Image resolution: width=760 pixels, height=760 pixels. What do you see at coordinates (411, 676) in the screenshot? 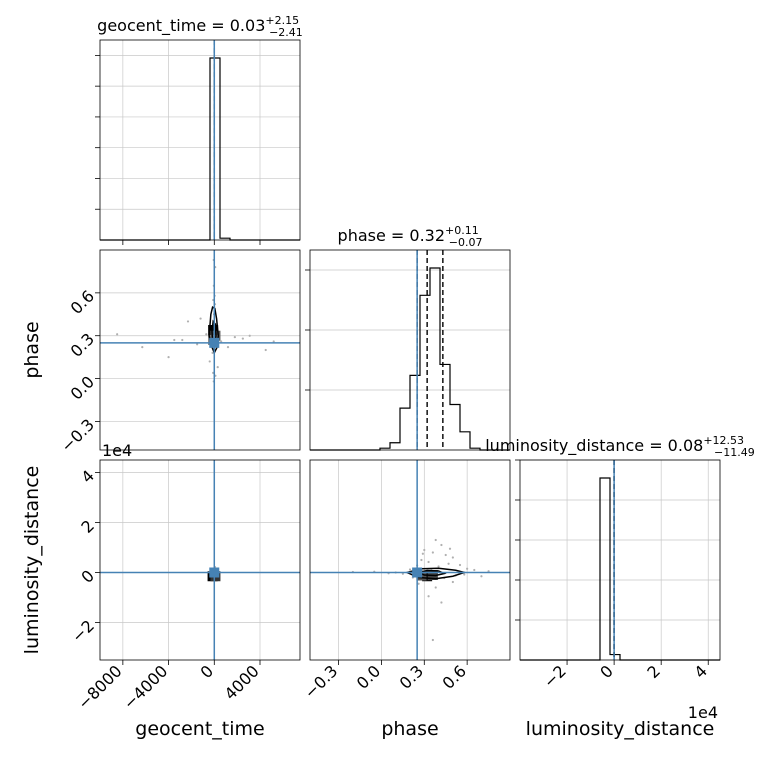
I see `x-tick-label: 0.3` at bounding box center [411, 676].